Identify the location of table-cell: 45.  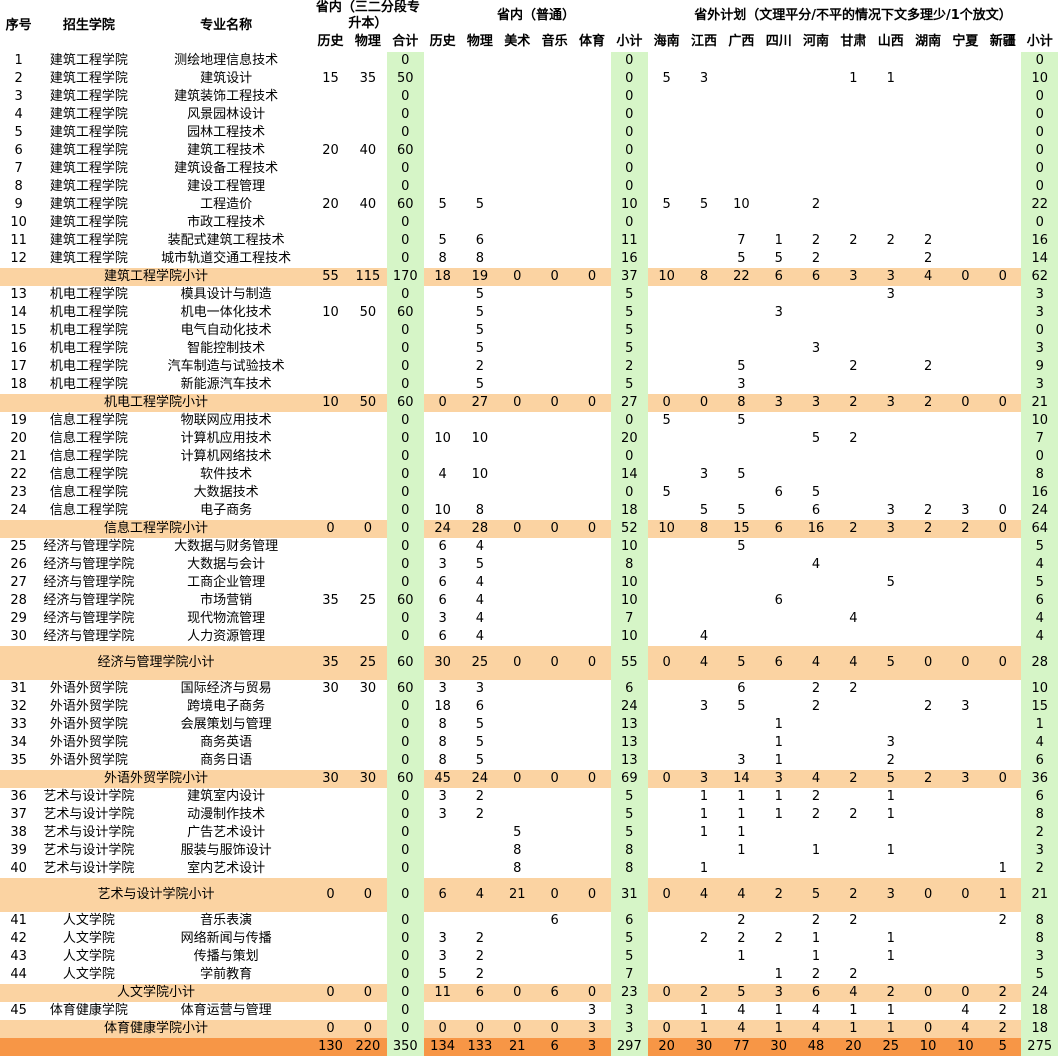
(442, 779).